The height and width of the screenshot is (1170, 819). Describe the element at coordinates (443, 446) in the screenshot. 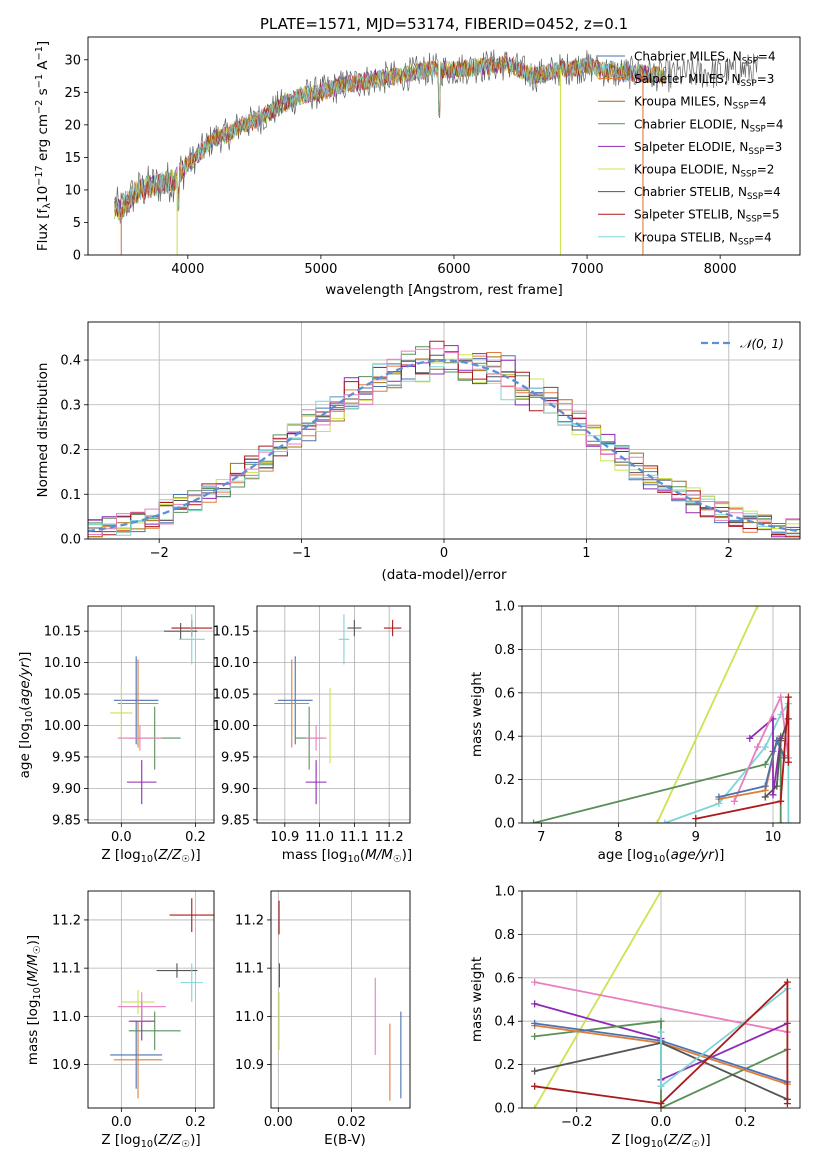

I see `gaussian-curve` at that location.